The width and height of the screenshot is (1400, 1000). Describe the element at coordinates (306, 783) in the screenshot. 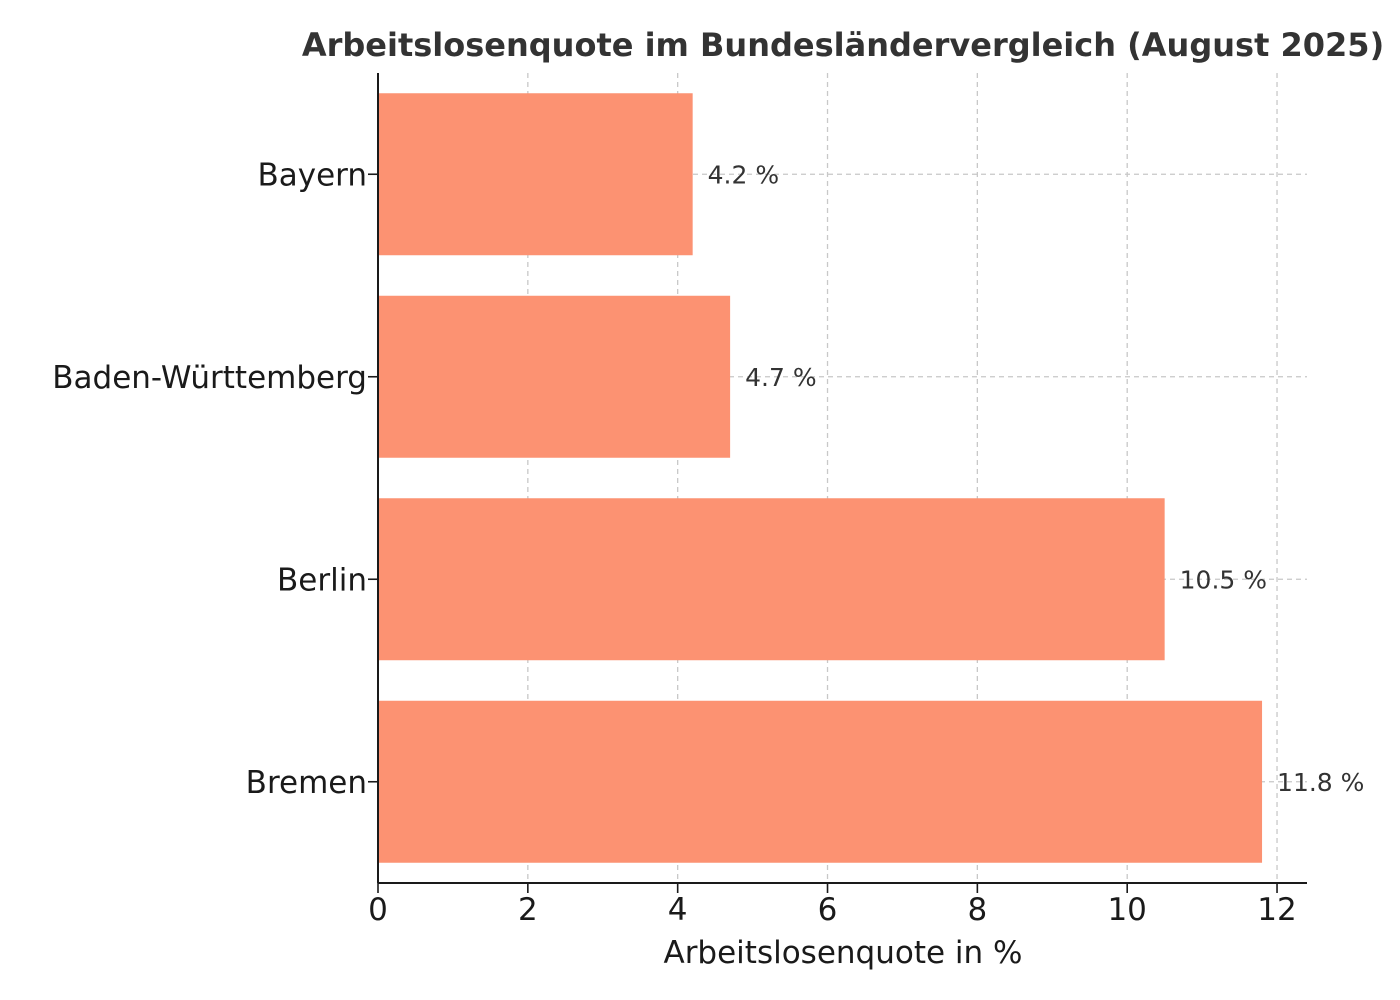

I see `category-label: Bremen` at that location.